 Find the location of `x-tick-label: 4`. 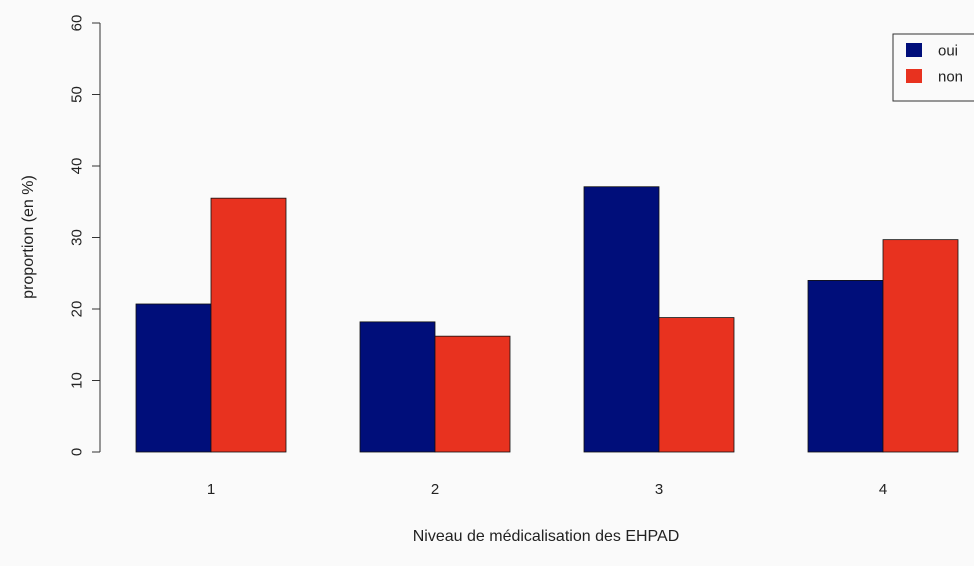

x-tick-label: 4 is located at coordinates (883, 489).